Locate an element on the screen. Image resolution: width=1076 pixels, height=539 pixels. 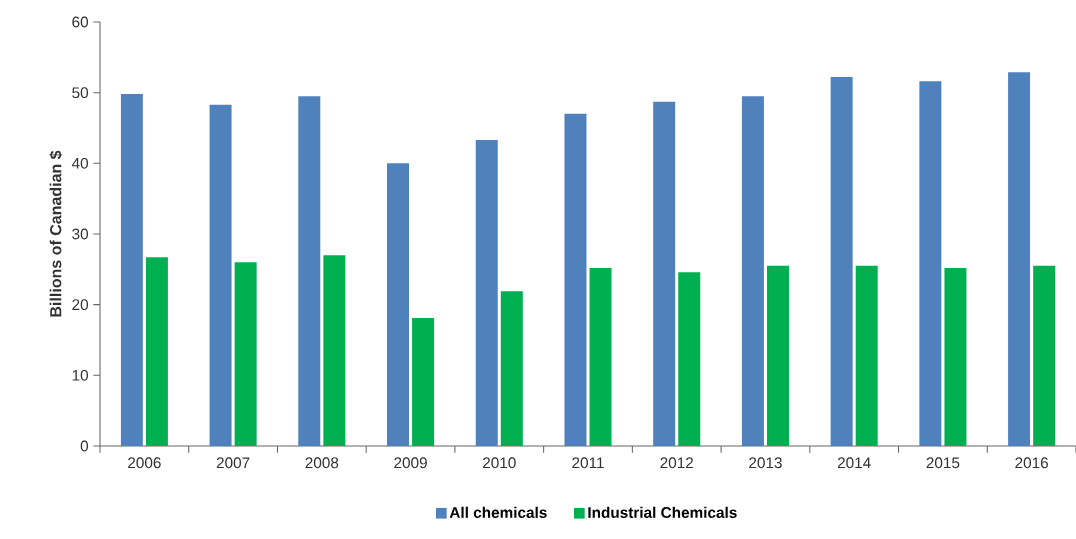
x-tick-label: 2008 is located at coordinates (322, 463).